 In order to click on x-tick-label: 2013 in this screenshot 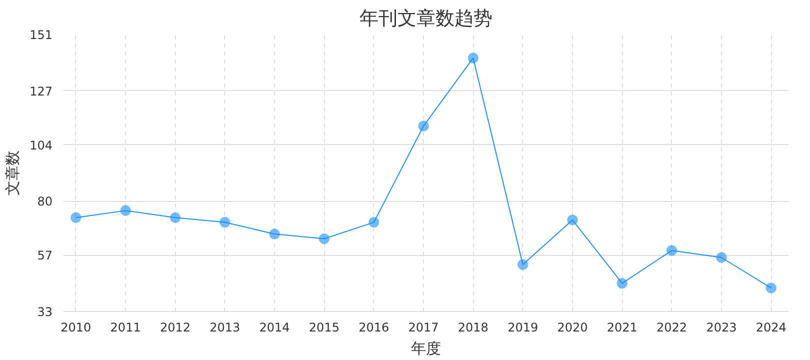, I will do `click(225, 327)`.